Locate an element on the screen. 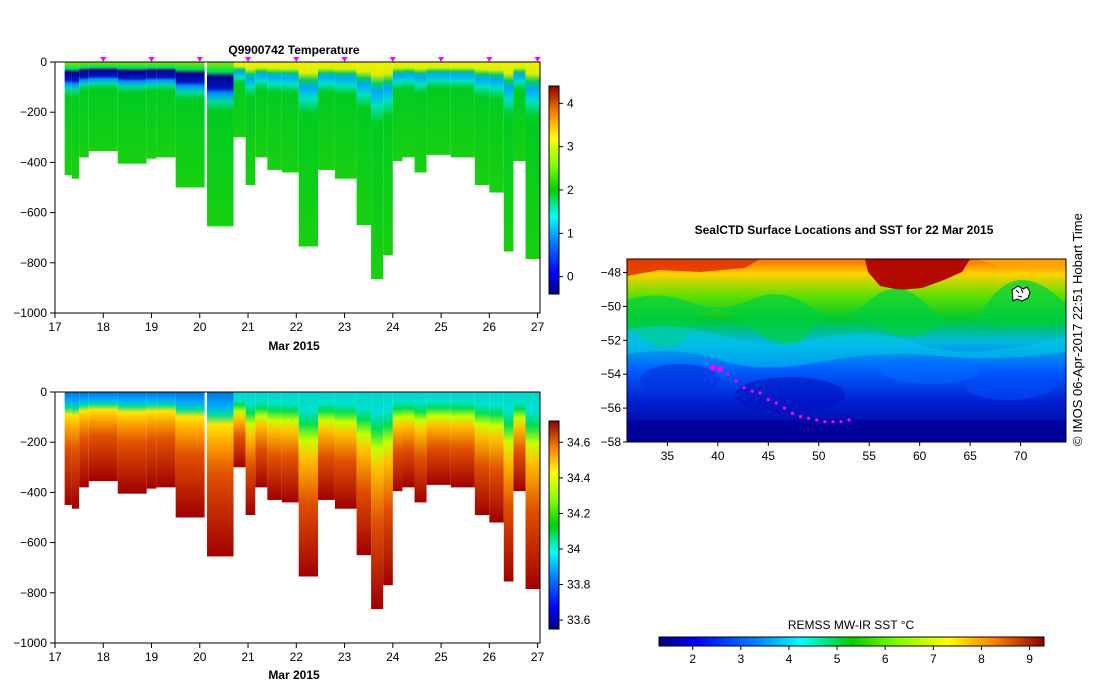 This screenshot has width=1099, height=700. temperature-colorbar is located at coordinates (554, 190).